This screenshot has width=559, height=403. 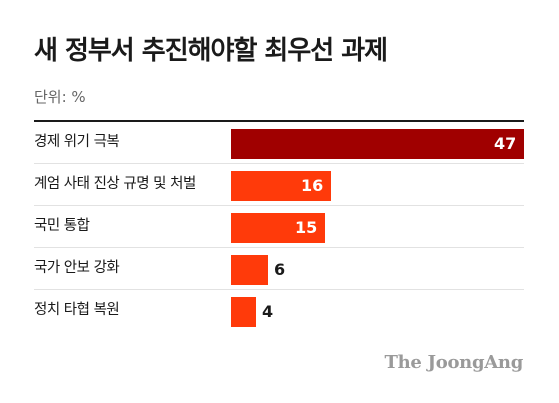 I want to click on category-label: 경제 위기 극복, so click(x=77, y=142).